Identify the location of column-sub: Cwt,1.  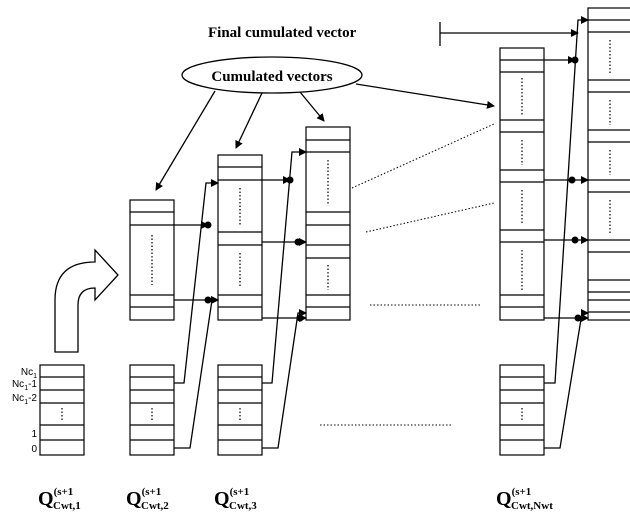
(67, 506).